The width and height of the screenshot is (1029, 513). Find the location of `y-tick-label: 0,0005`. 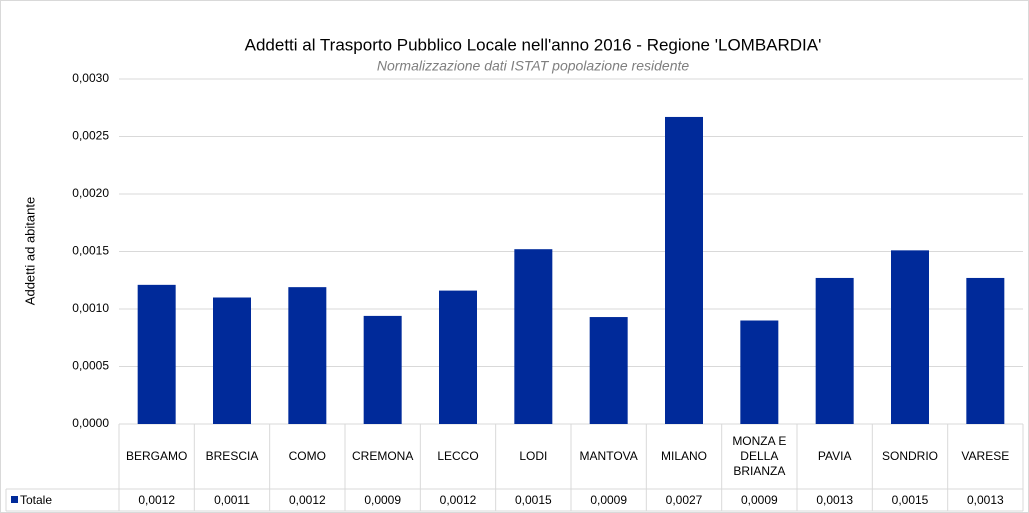

y-tick-label: 0,0005 is located at coordinates (90, 366).